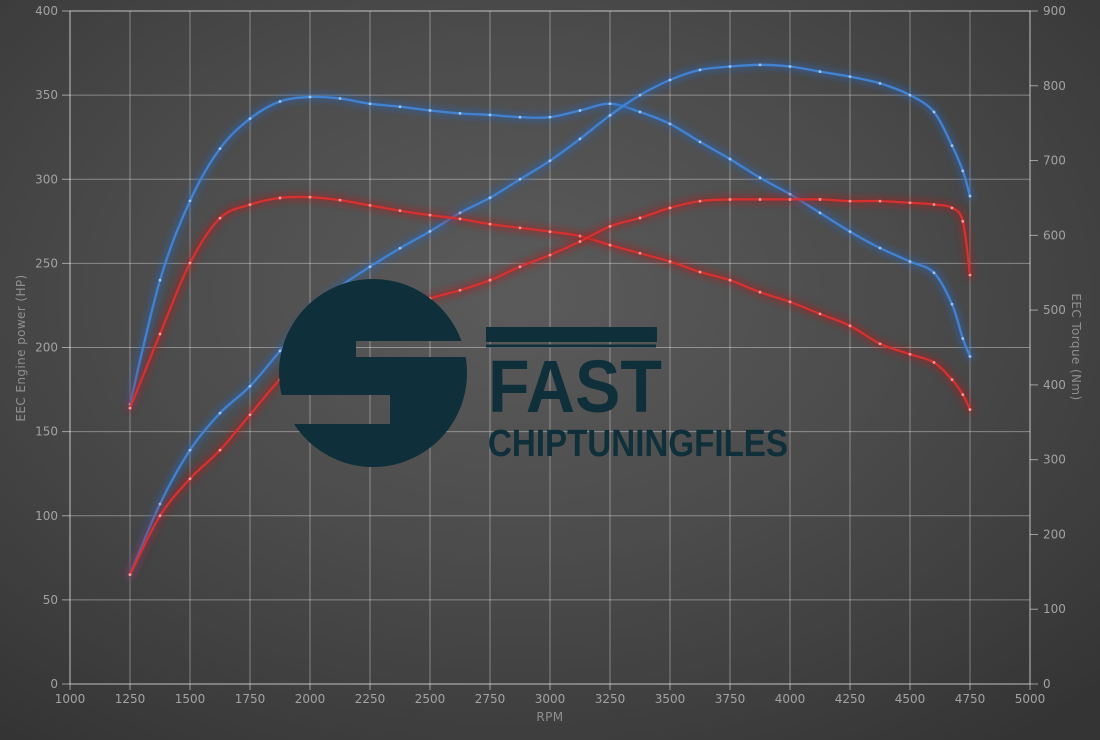  What do you see at coordinates (1030, 699) in the screenshot?
I see `x-tick-label: 5000` at bounding box center [1030, 699].